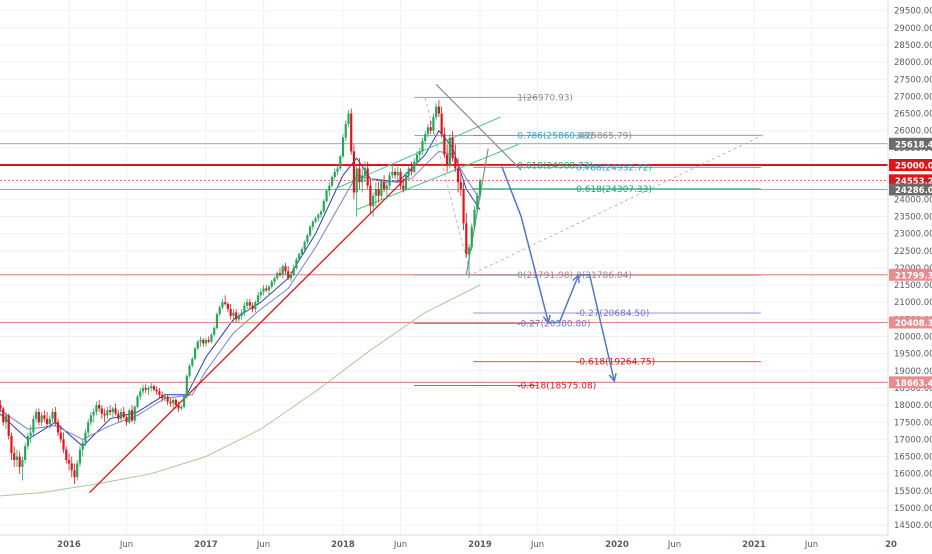 Image resolution: width=932 pixels, height=554 pixels. Describe the element at coordinates (891, 545) in the screenshot. I see `time-tick-label: 20` at that location.